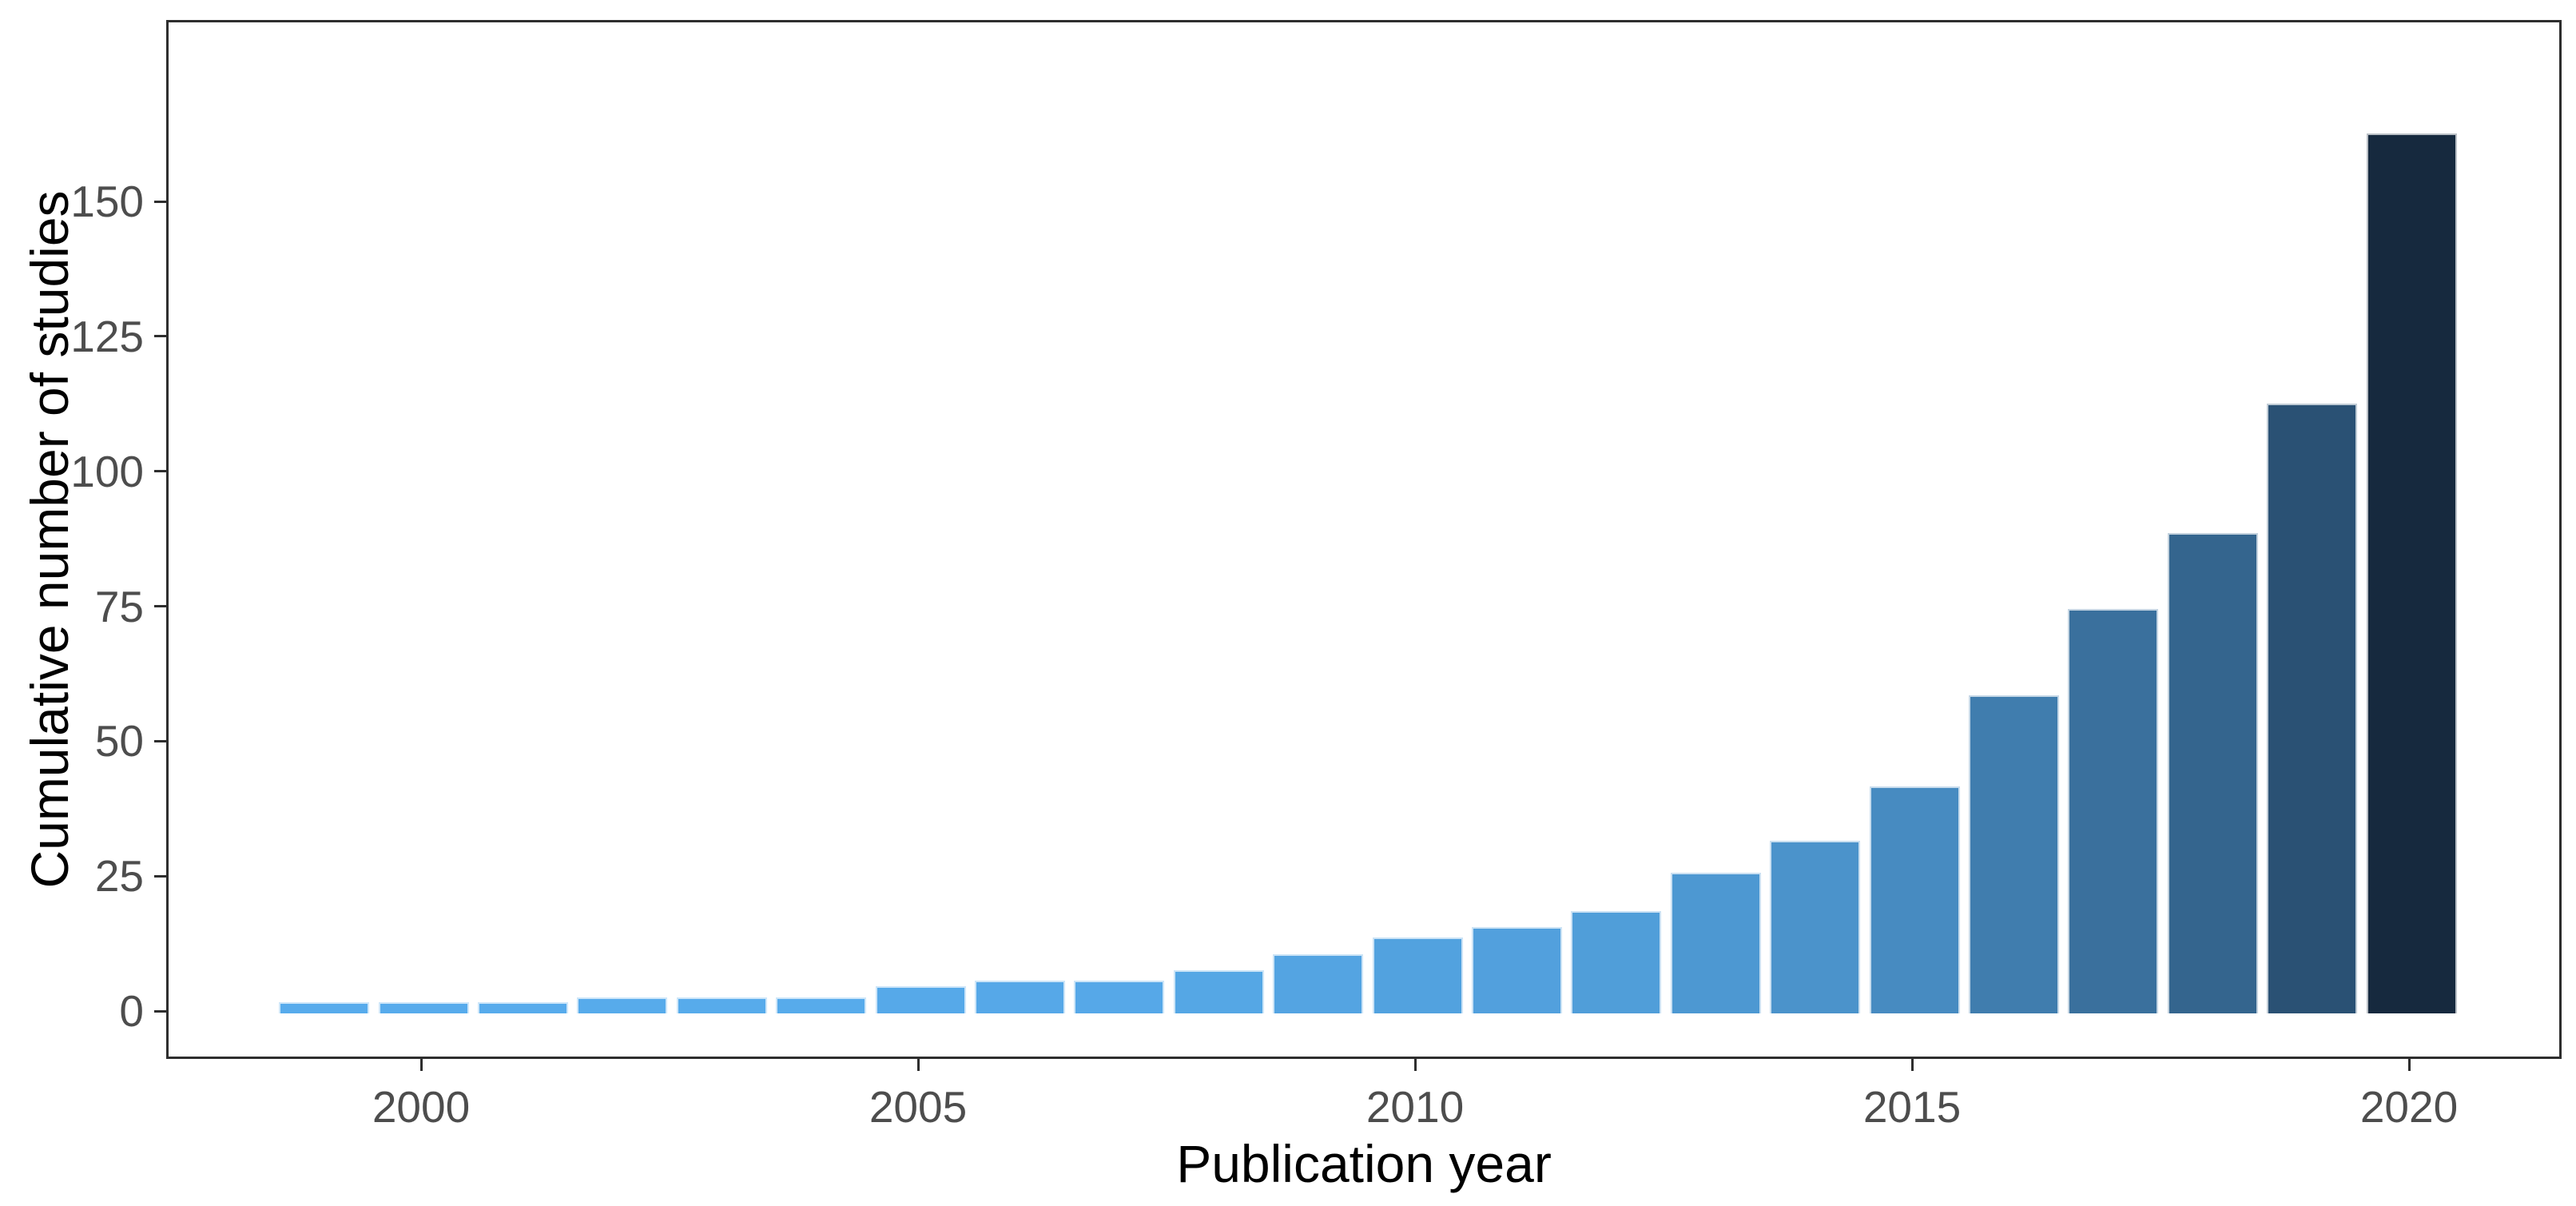  Describe the element at coordinates (1119, 997) in the screenshot. I see `bar-2007` at that location.